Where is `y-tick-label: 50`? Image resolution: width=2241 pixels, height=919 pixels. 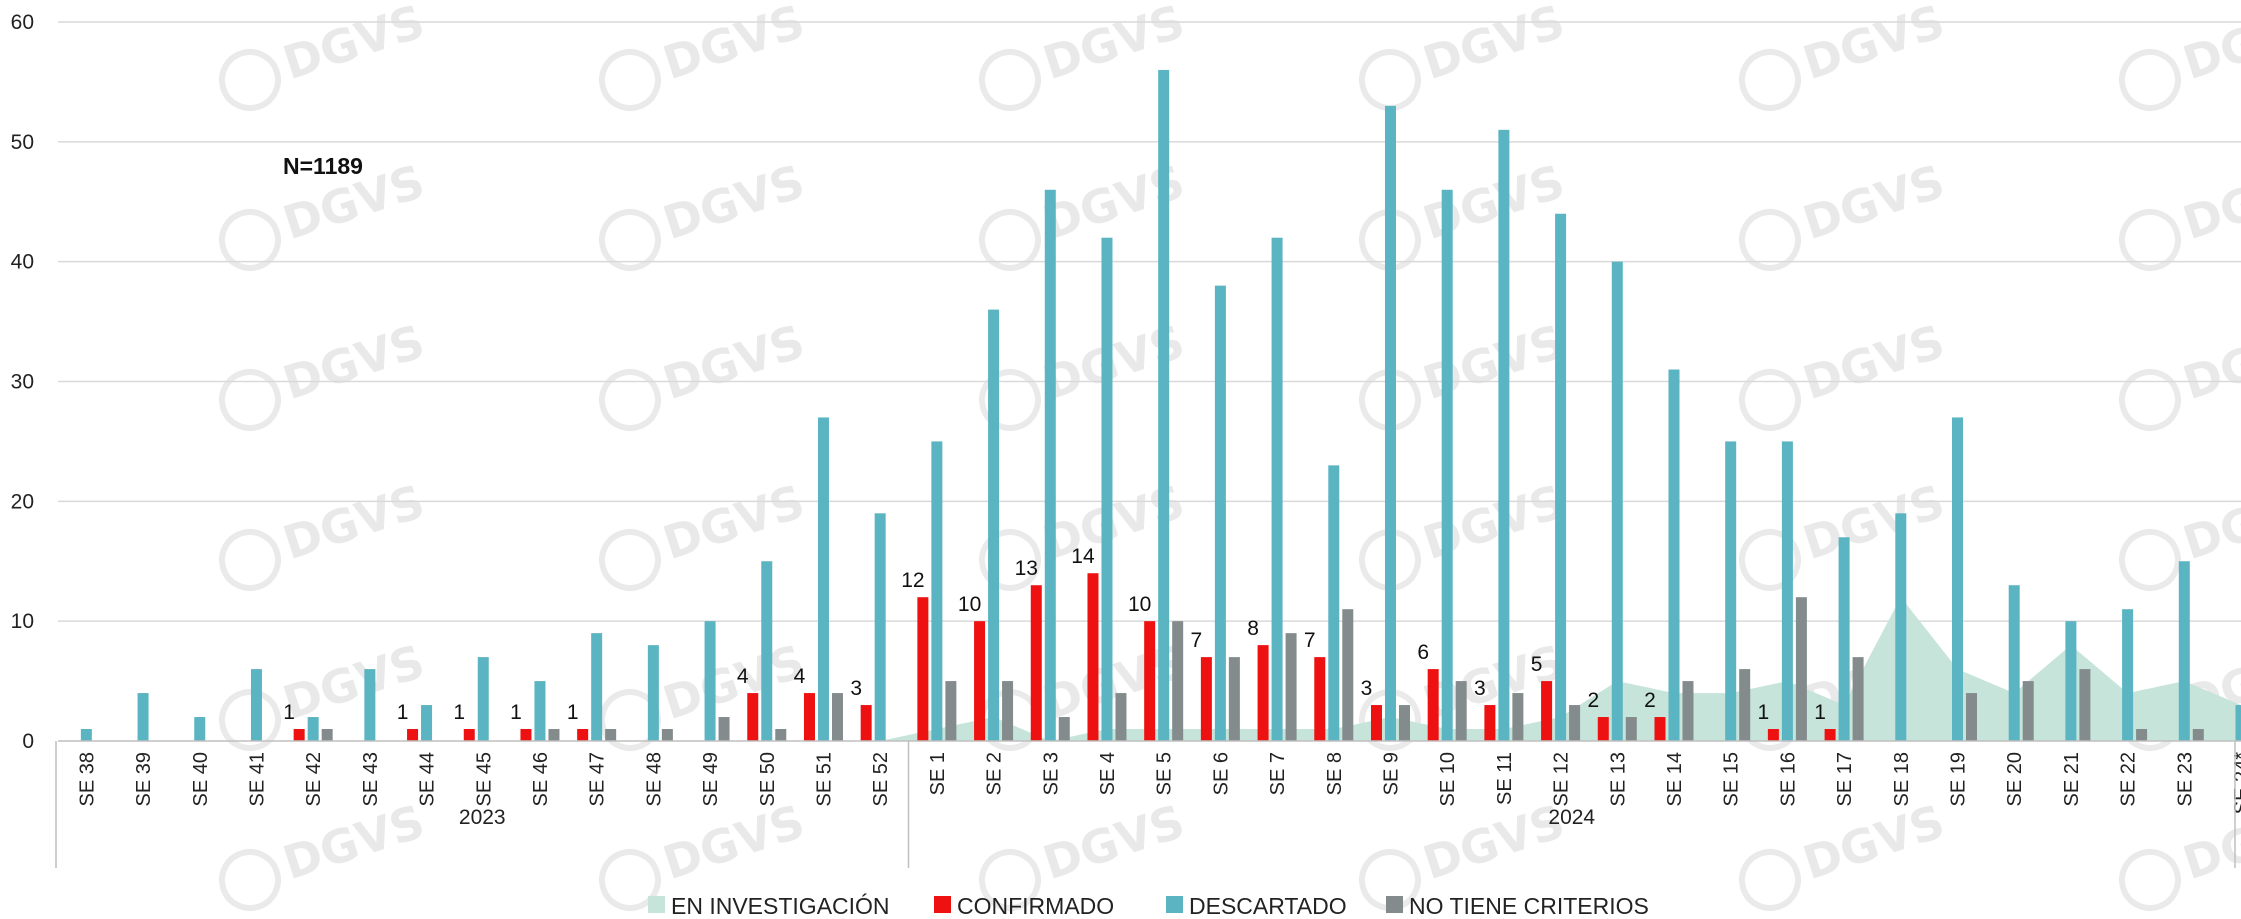
y-tick-label: 50 is located at coordinates (22, 142).